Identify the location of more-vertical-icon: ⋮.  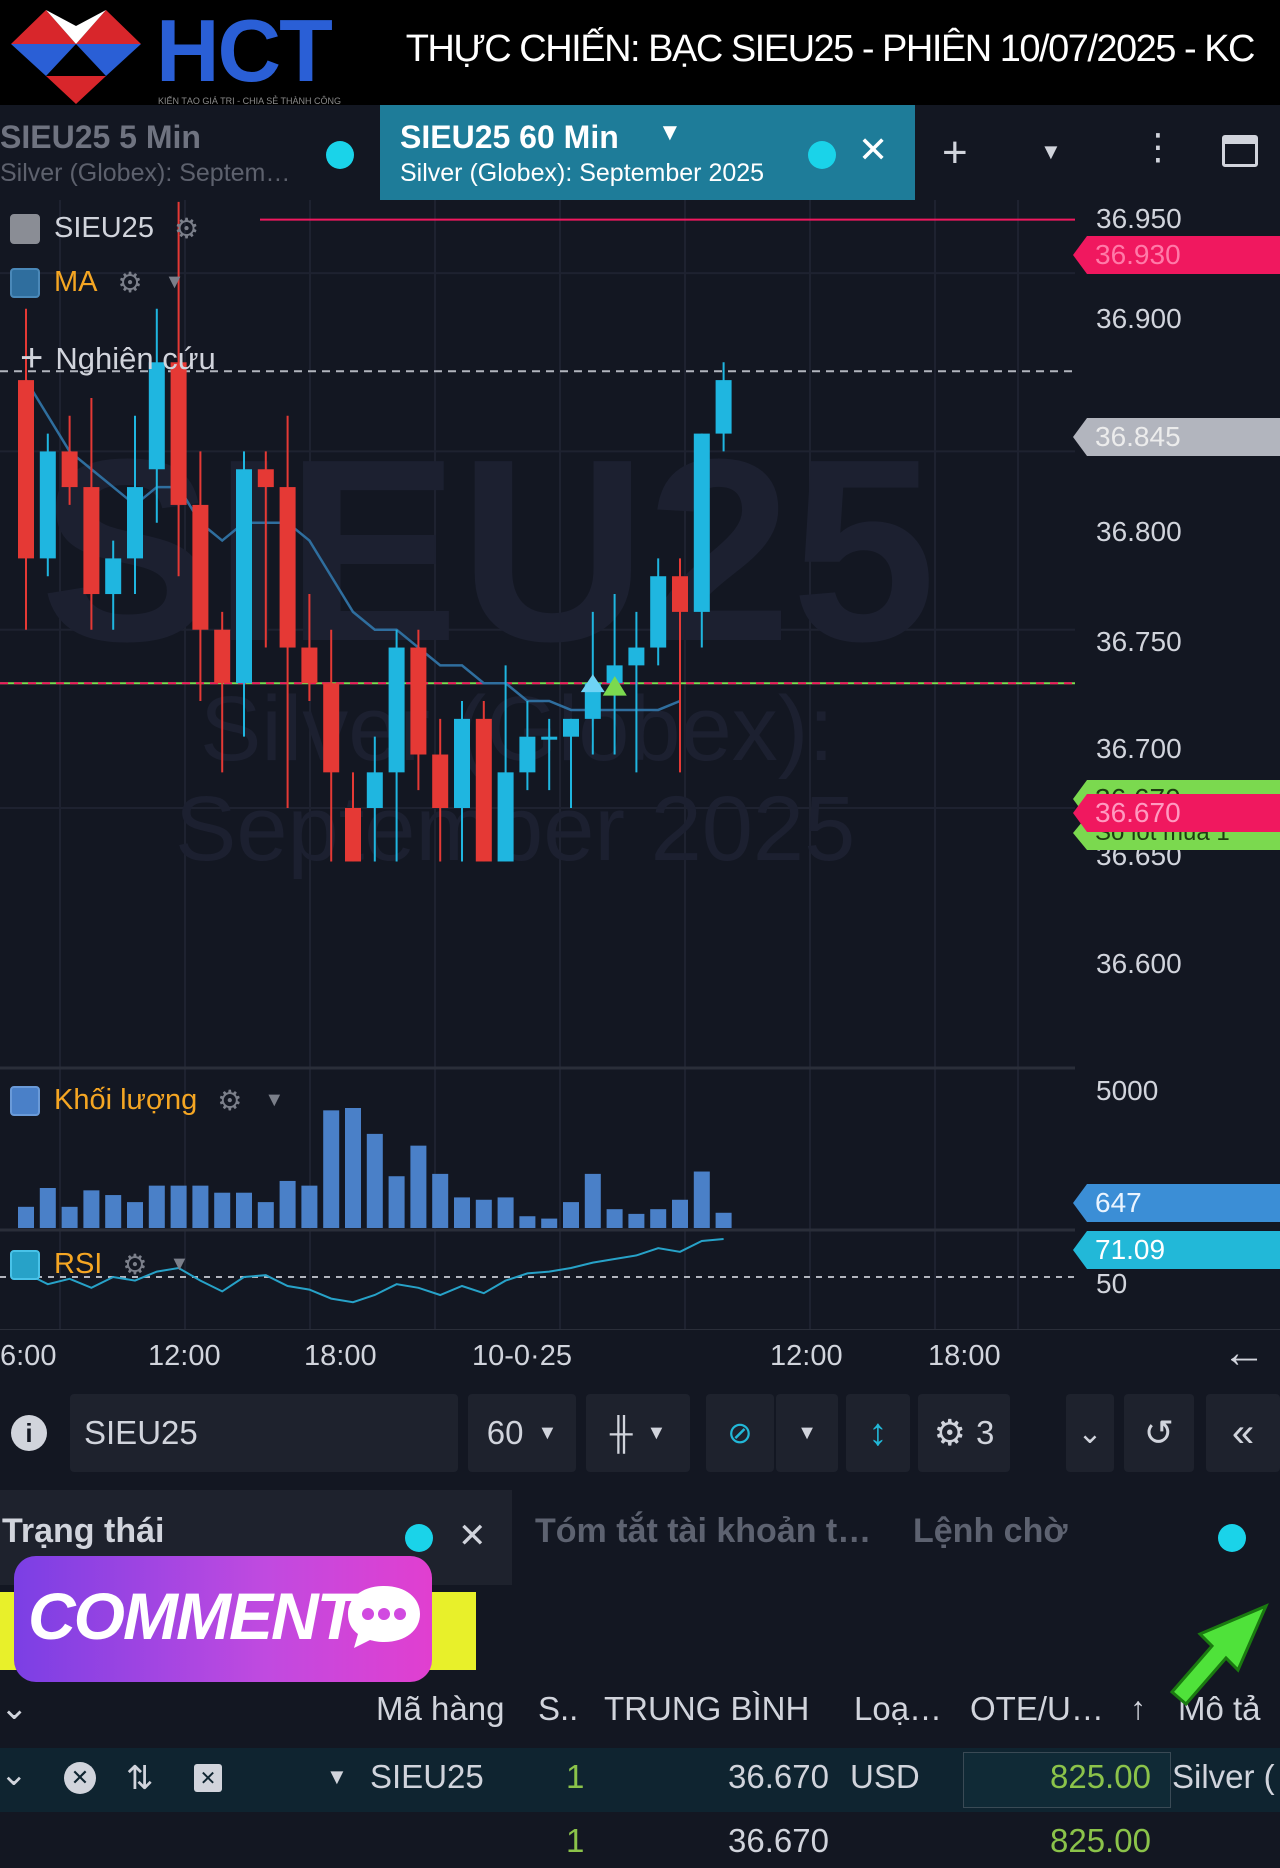
(1158, 146).